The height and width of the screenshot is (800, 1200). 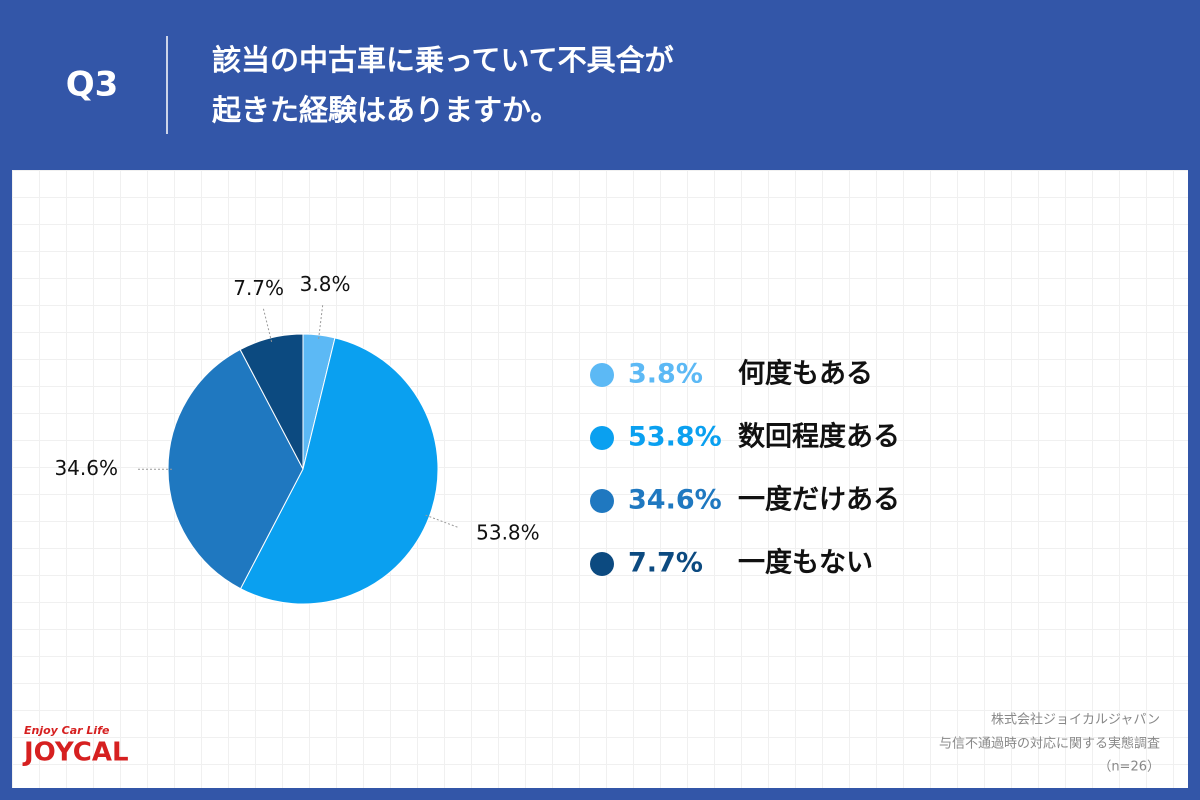 What do you see at coordinates (67, 730) in the screenshot?
I see `logo-tagline: Enjoy Car Life` at bounding box center [67, 730].